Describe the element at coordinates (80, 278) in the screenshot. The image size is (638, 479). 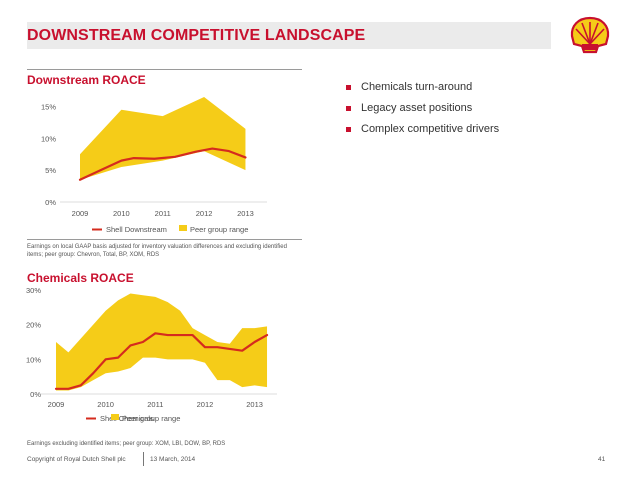
I see `chemicals-chart-title: Chemicals ROACE` at that location.